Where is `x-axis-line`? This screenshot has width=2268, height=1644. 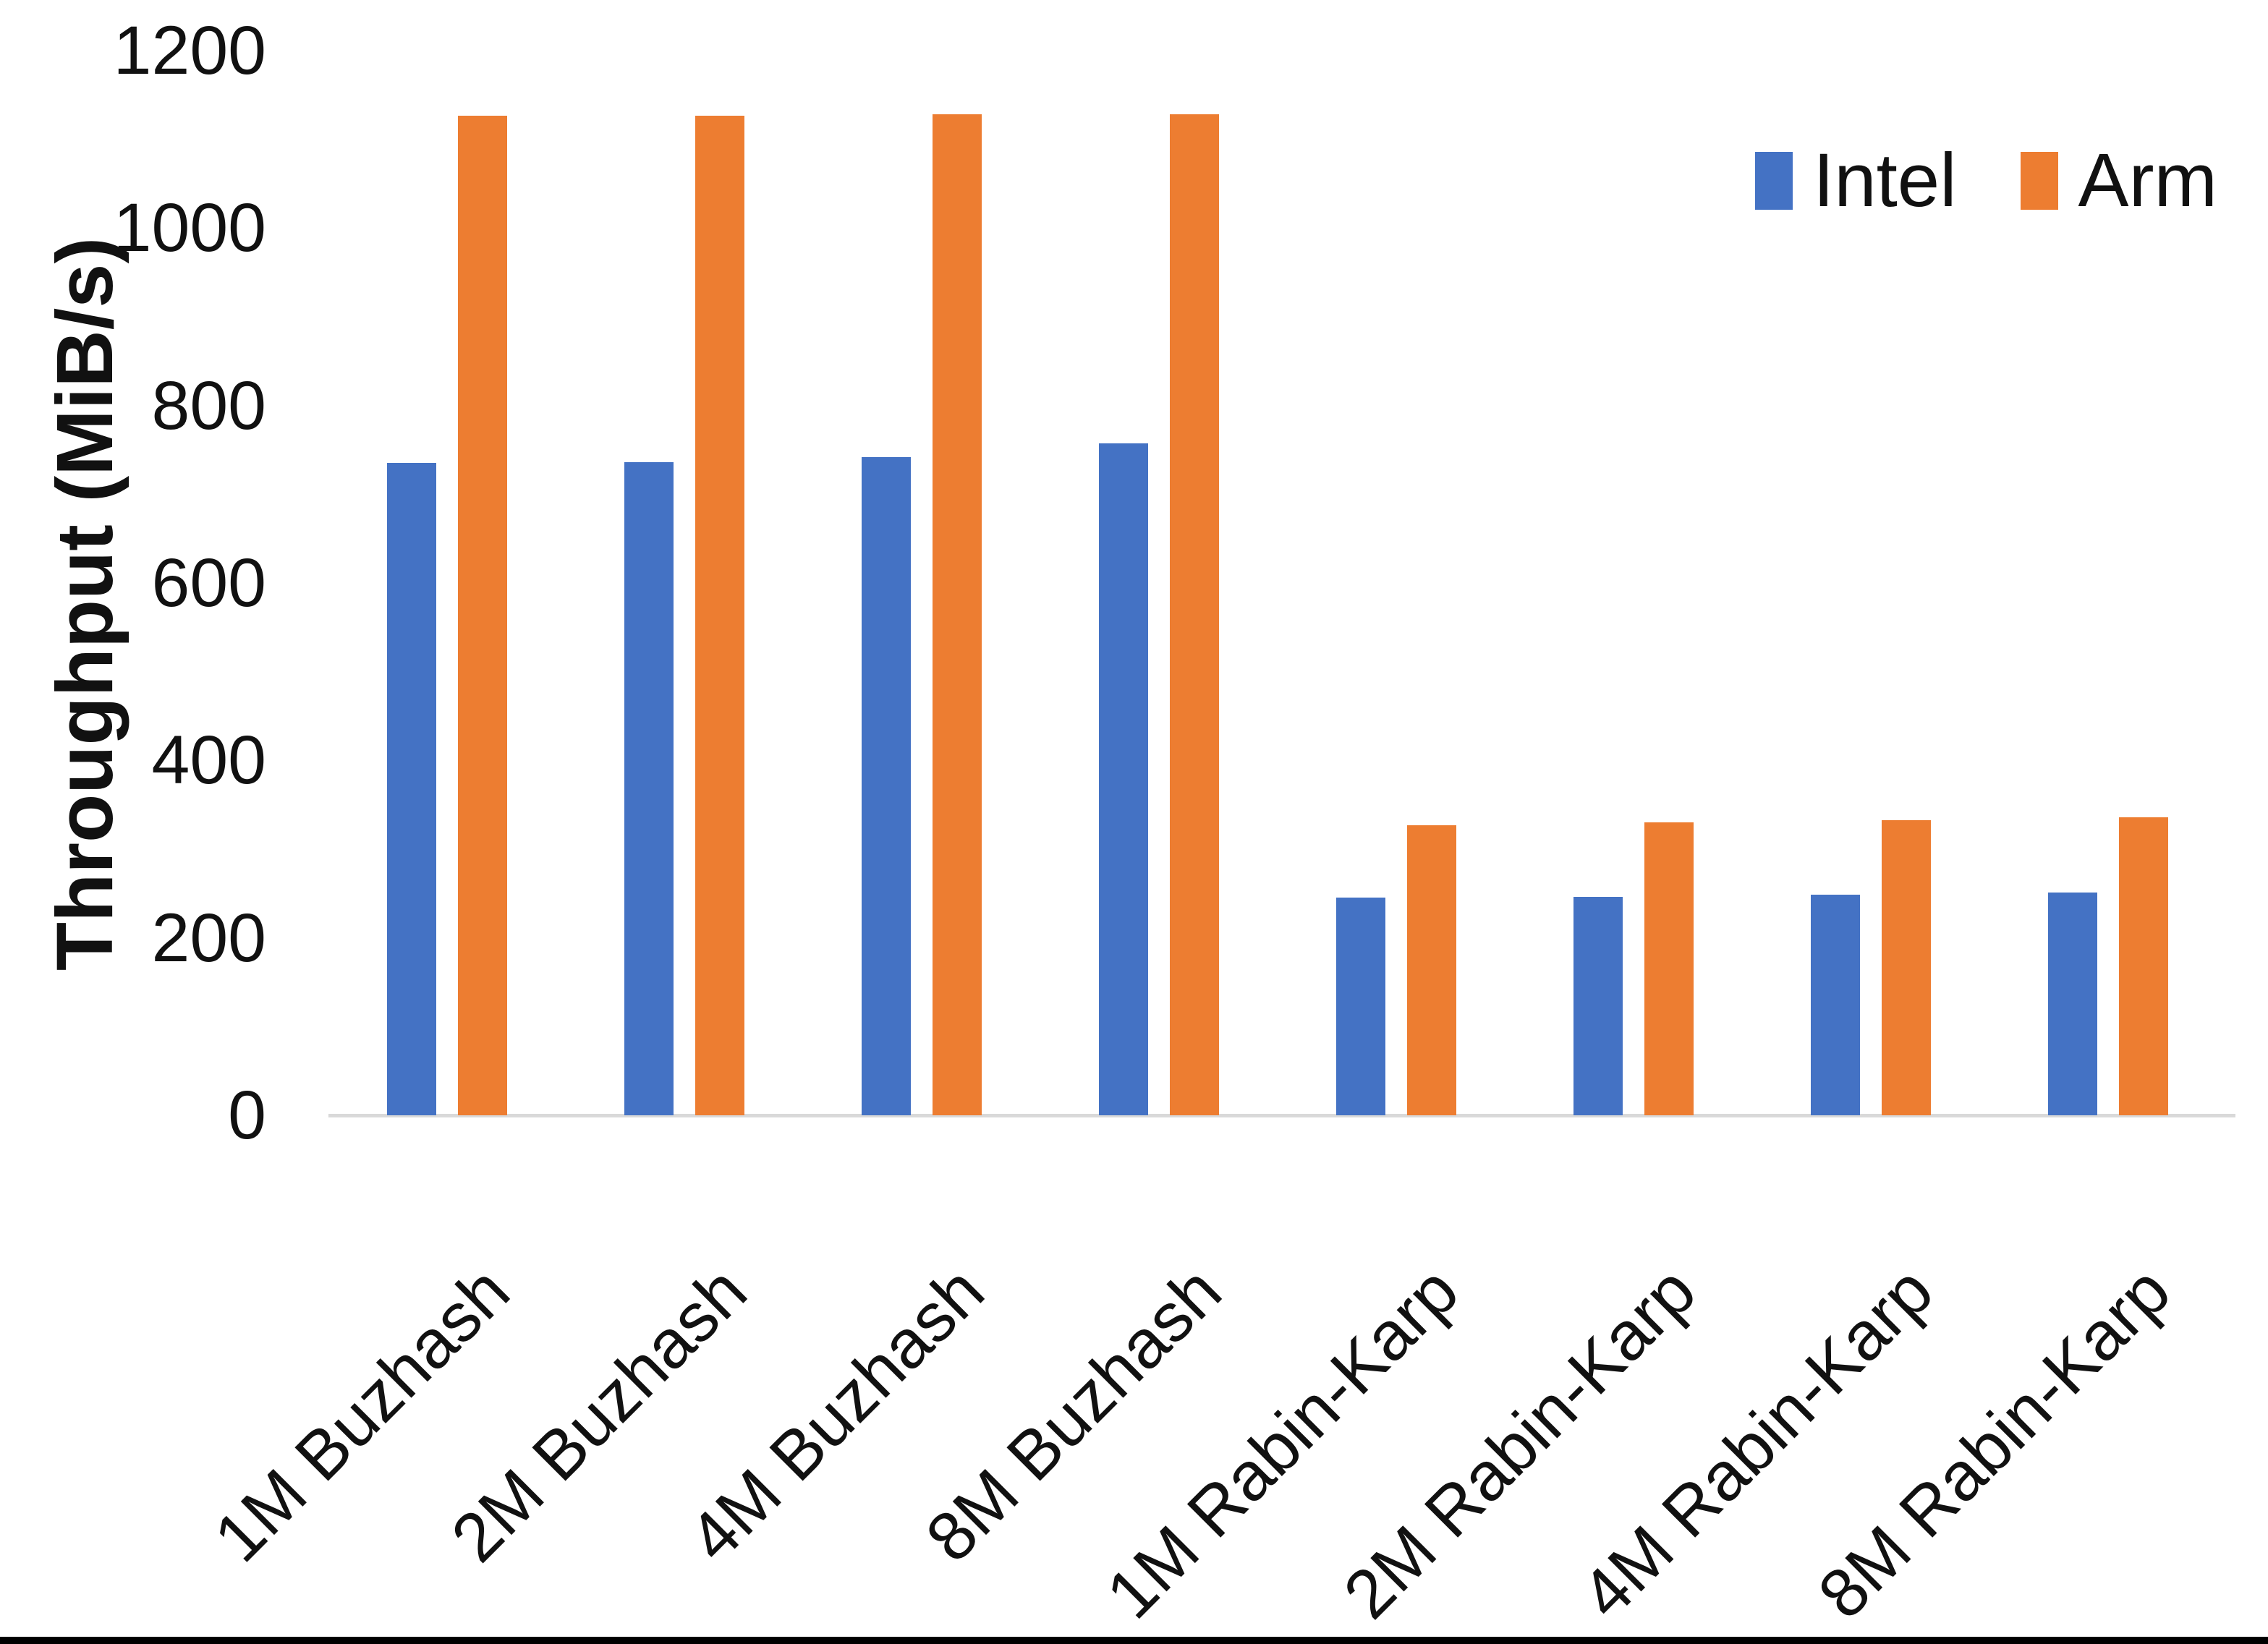 x-axis-line is located at coordinates (1281, 1115).